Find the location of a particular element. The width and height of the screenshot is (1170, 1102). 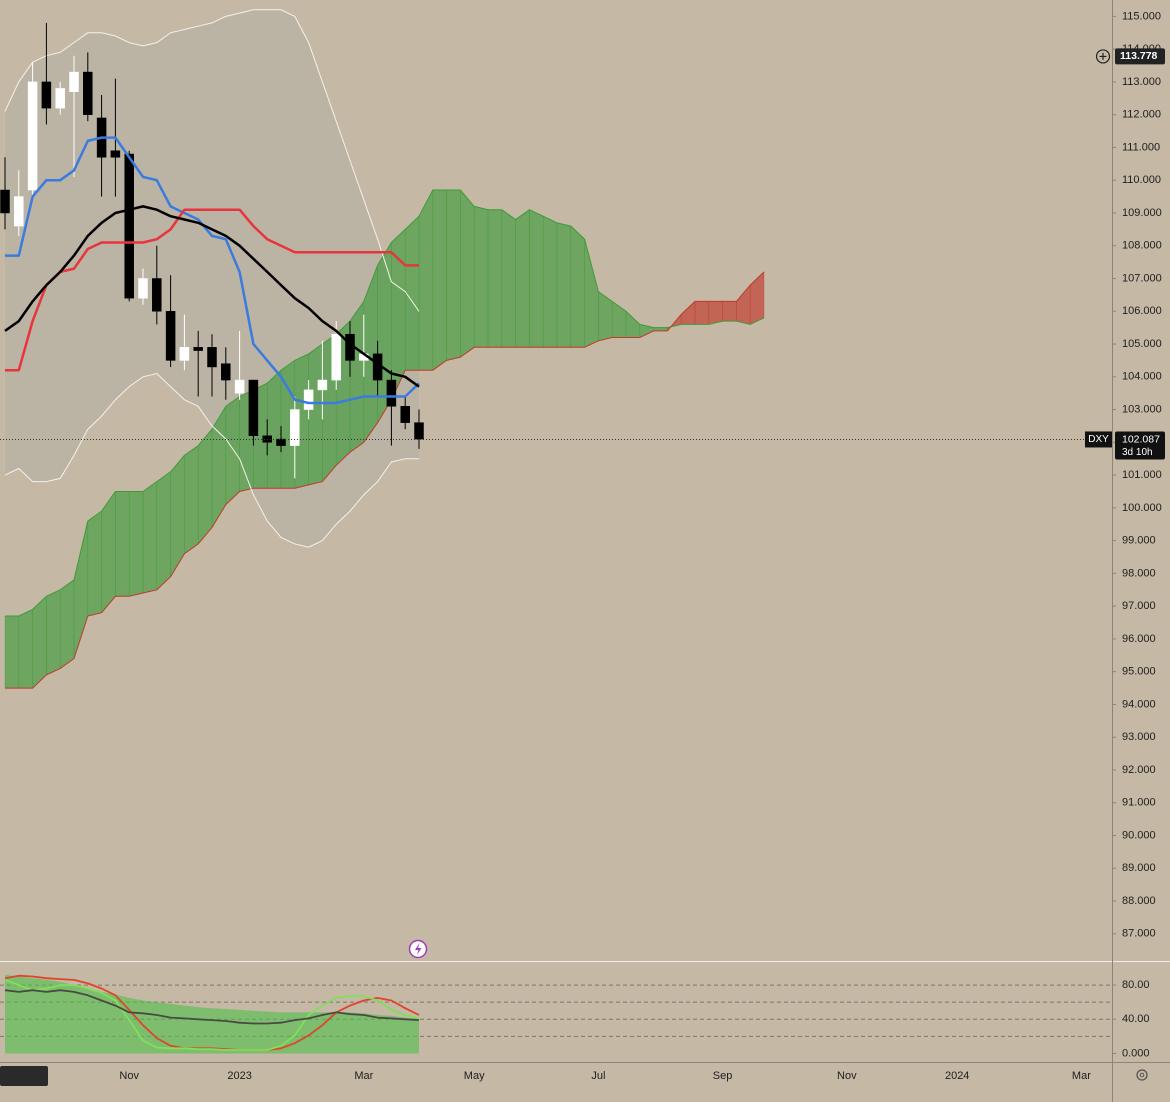

y-tick-label: 109.000 is located at coordinates (1142, 213).